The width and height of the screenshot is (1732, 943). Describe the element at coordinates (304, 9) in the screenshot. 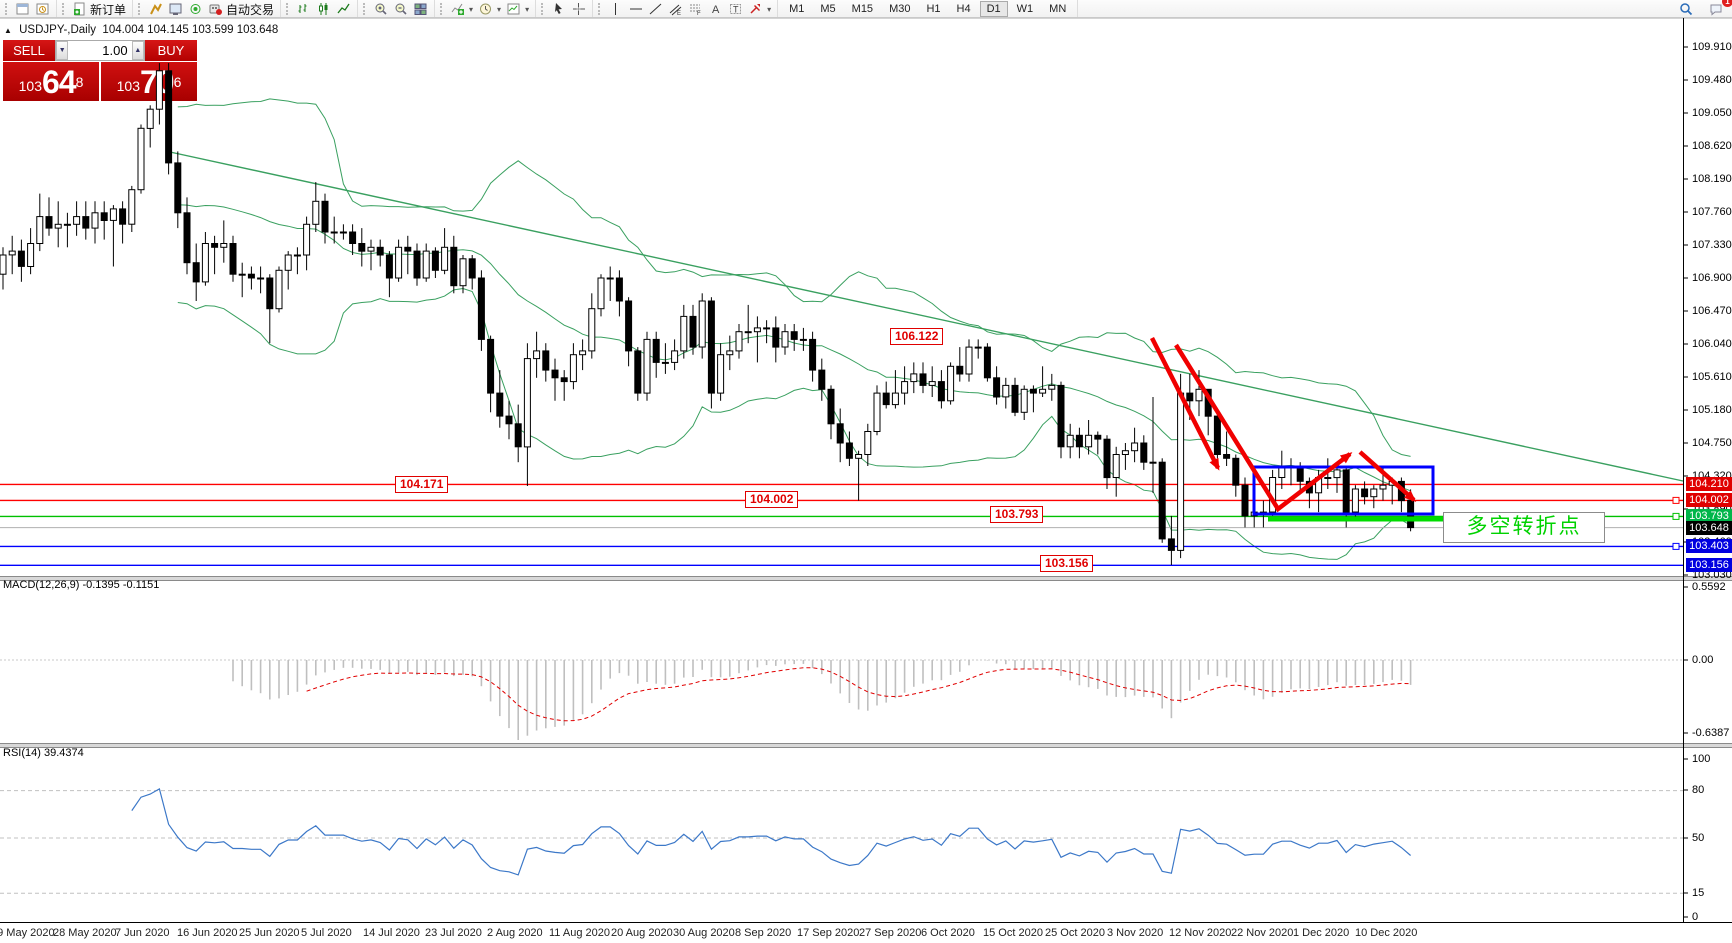

I see `bar-chart-icon` at that location.